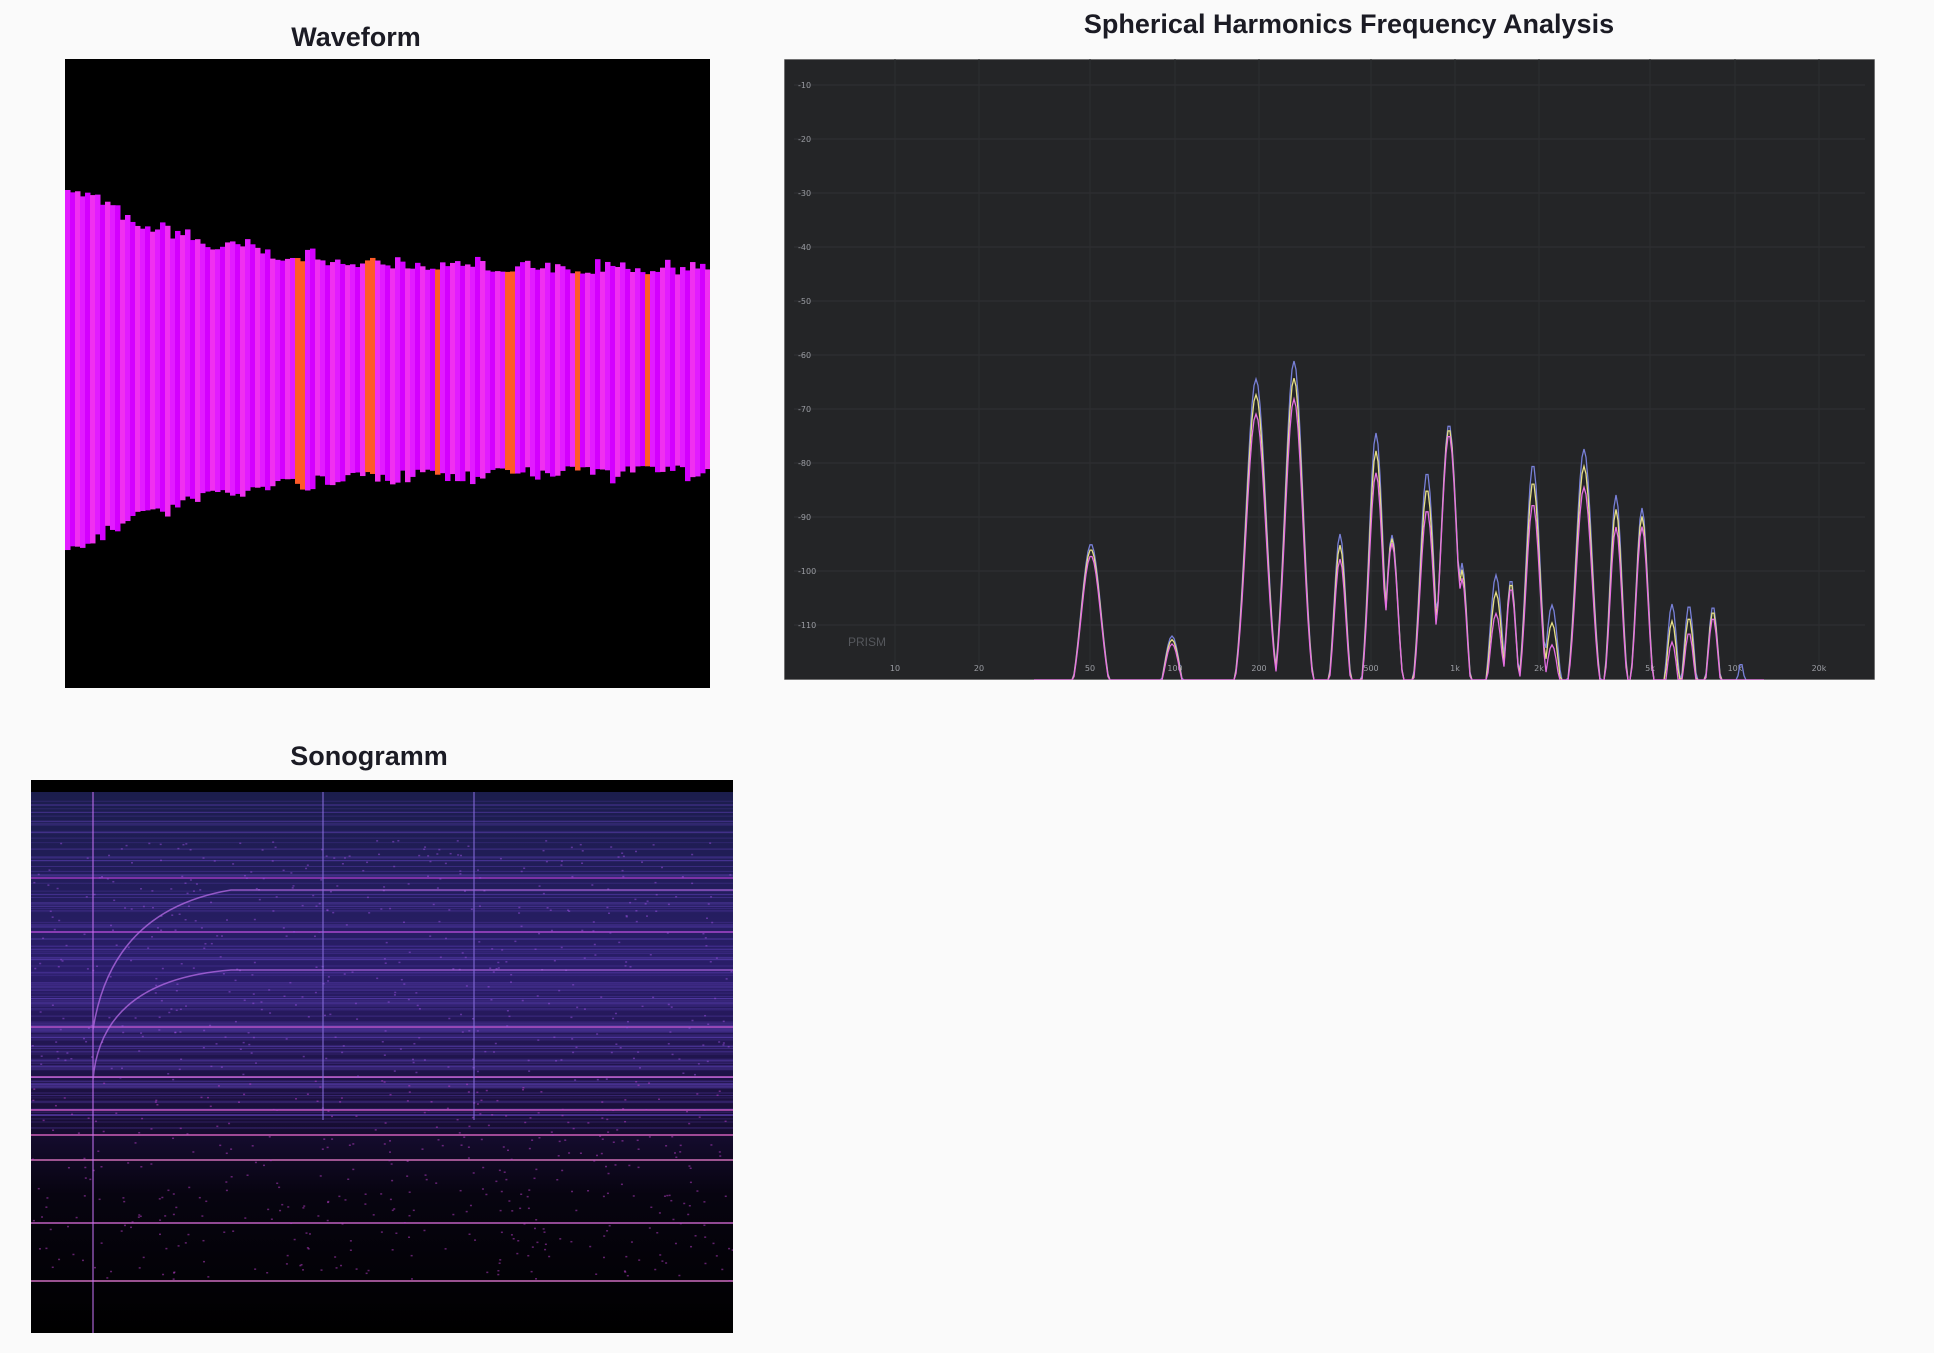 This screenshot has height=1353, width=1934. Describe the element at coordinates (1819, 668) in the screenshot. I see `x-tick-label: 20k` at that location.